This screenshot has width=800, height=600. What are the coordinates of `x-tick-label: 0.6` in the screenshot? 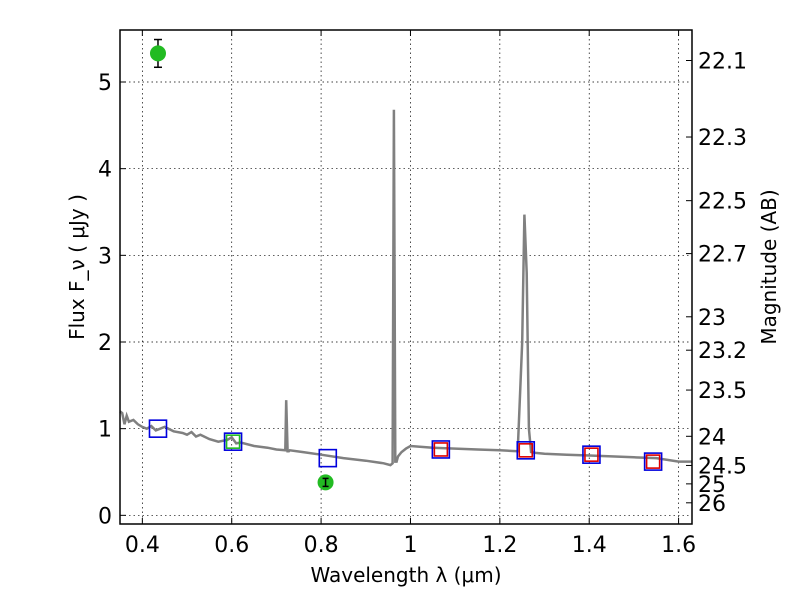 It's located at (231, 545).